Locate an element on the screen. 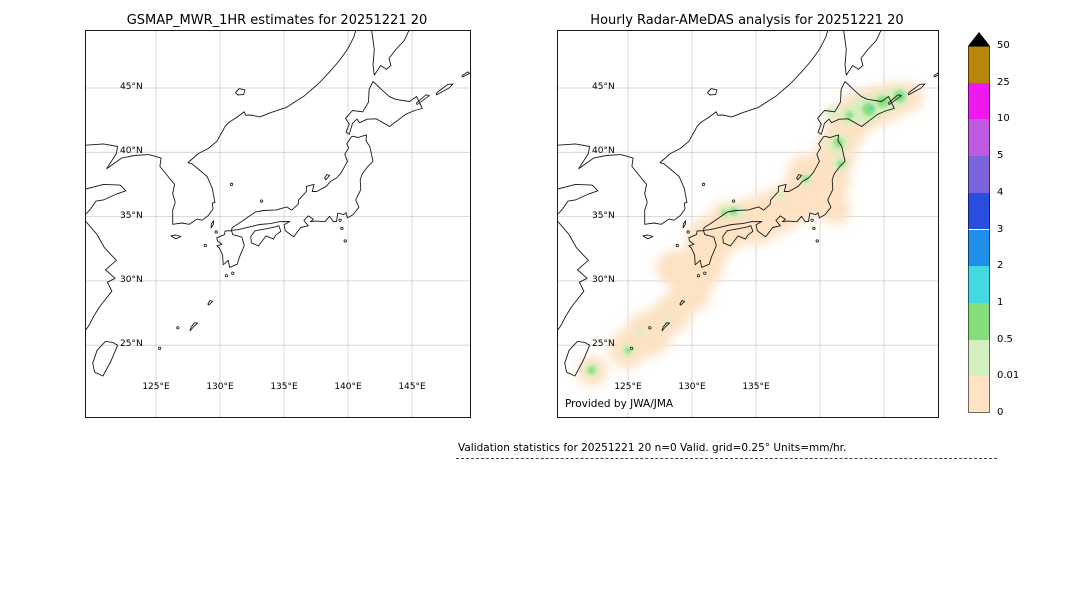 The width and height of the screenshot is (1080, 612). colorbar: 50 25 10 5 4 3 2 1 0.5 0.01 0 is located at coordinates (998, 232).